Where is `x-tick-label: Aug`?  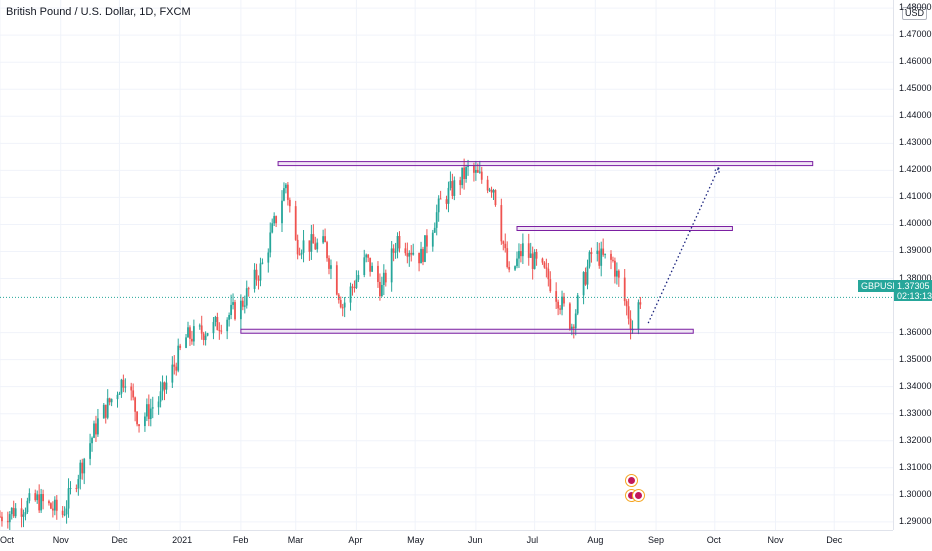 x-tick-label: Aug is located at coordinates (595, 540).